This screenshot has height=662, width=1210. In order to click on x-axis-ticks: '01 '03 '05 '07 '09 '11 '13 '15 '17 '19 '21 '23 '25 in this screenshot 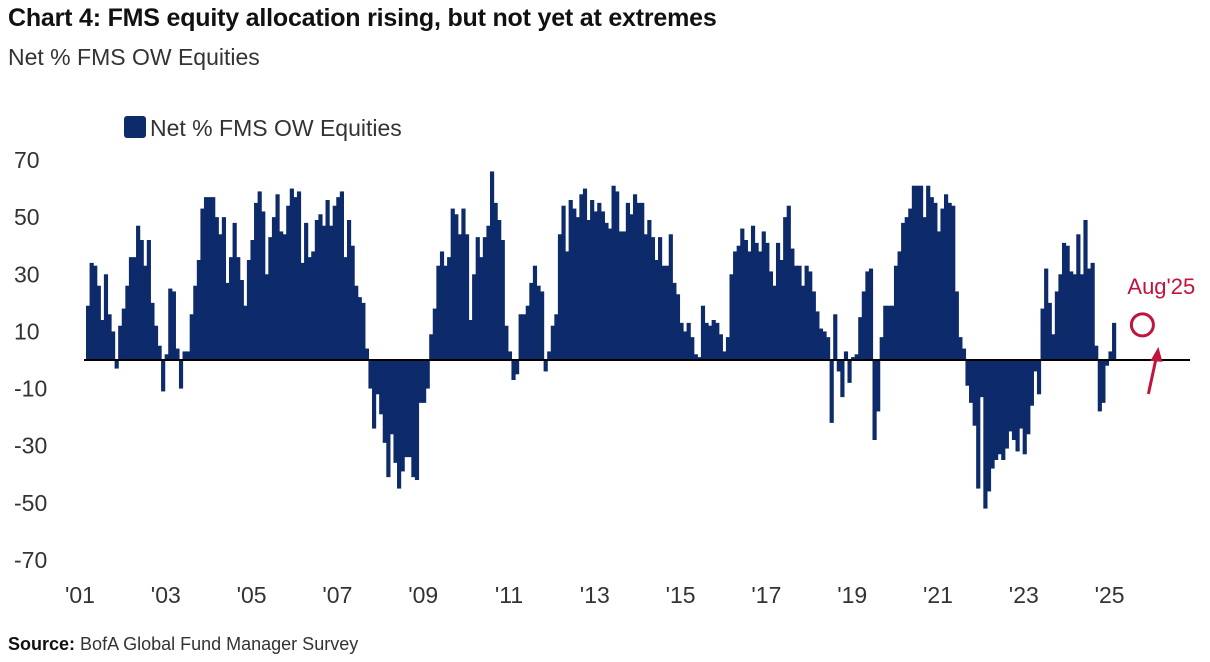, I will do `click(595, 595)`.